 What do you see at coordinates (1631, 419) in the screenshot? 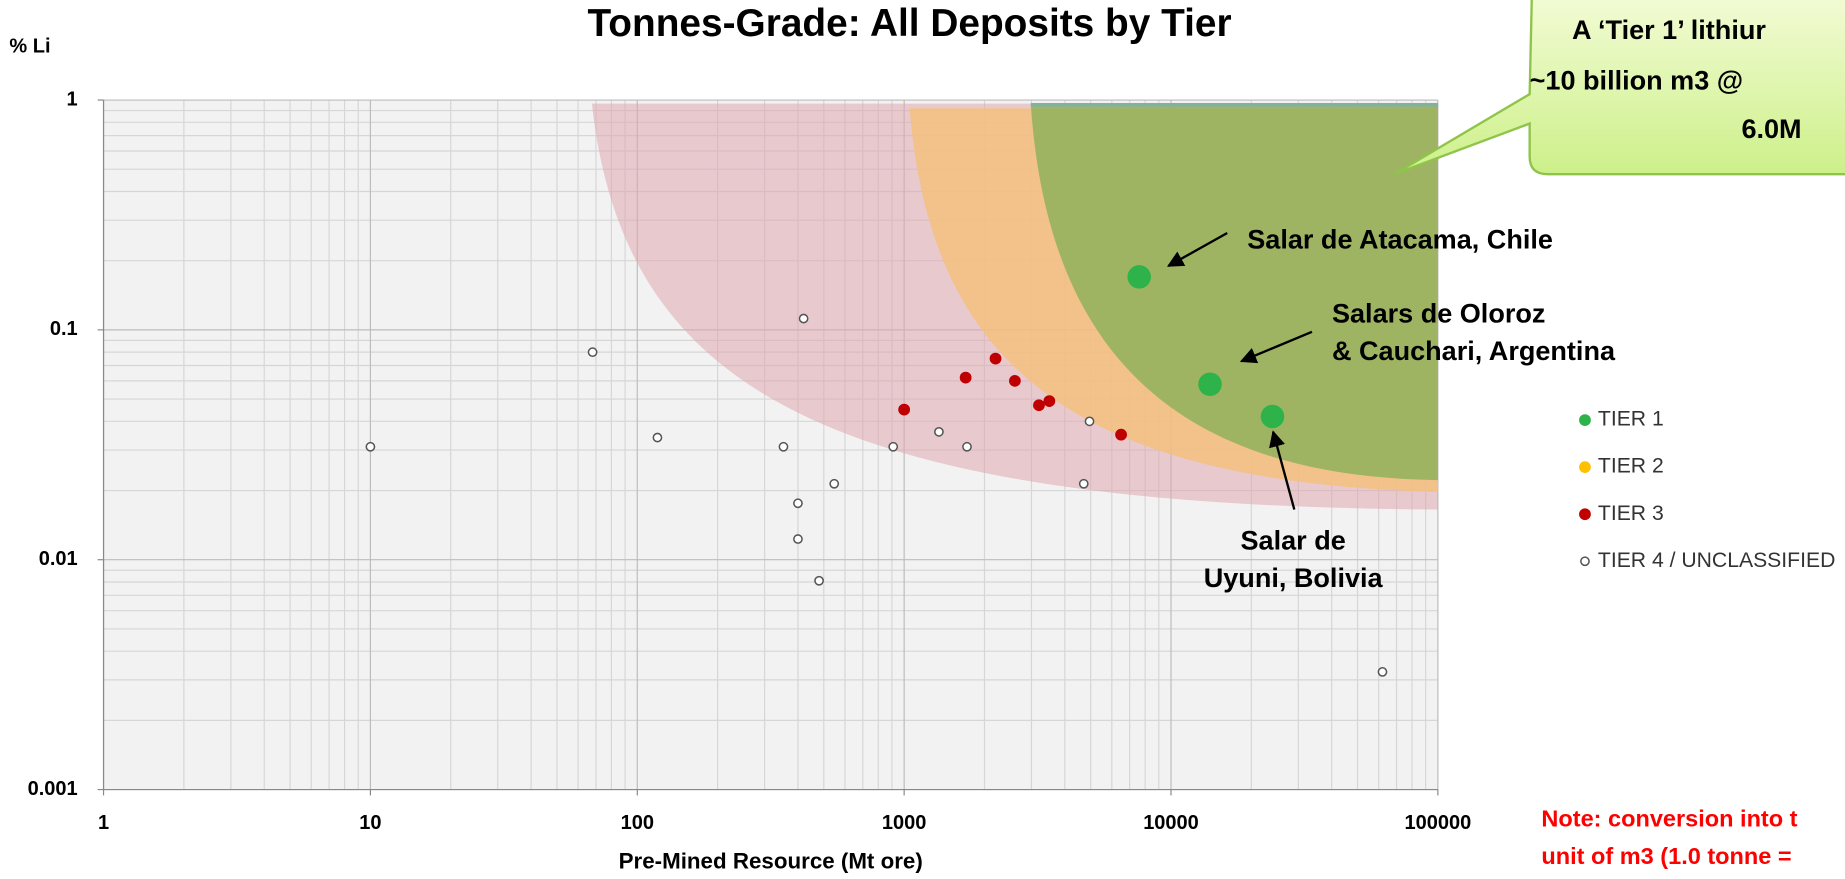
I see `legend-label: TIER 1` at bounding box center [1631, 419].